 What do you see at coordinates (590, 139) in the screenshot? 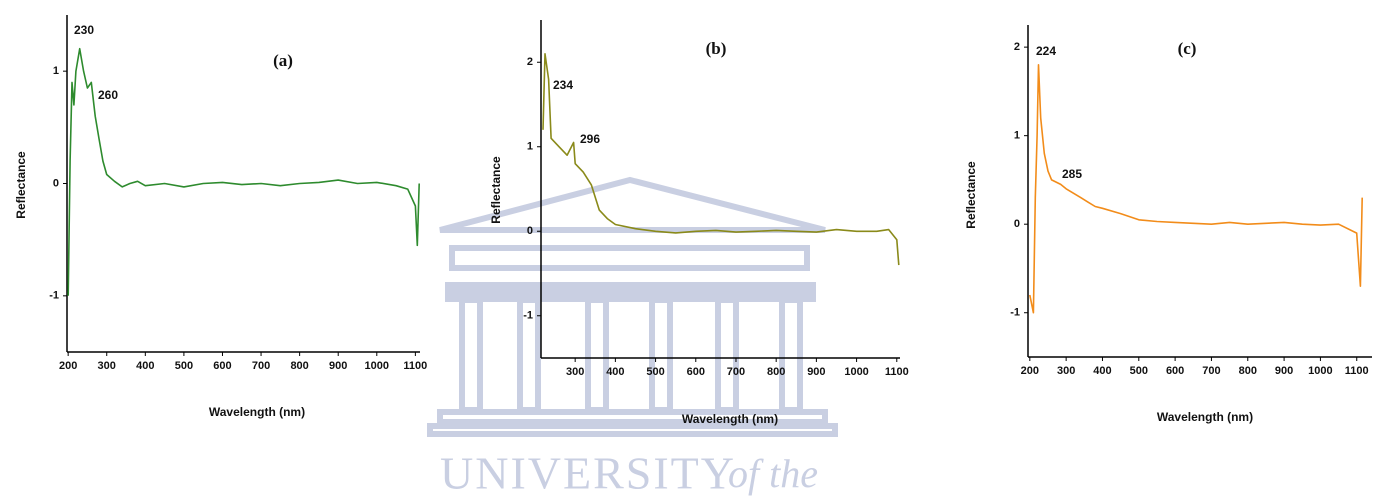
I see `peak-label: 296` at bounding box center [590, 139].